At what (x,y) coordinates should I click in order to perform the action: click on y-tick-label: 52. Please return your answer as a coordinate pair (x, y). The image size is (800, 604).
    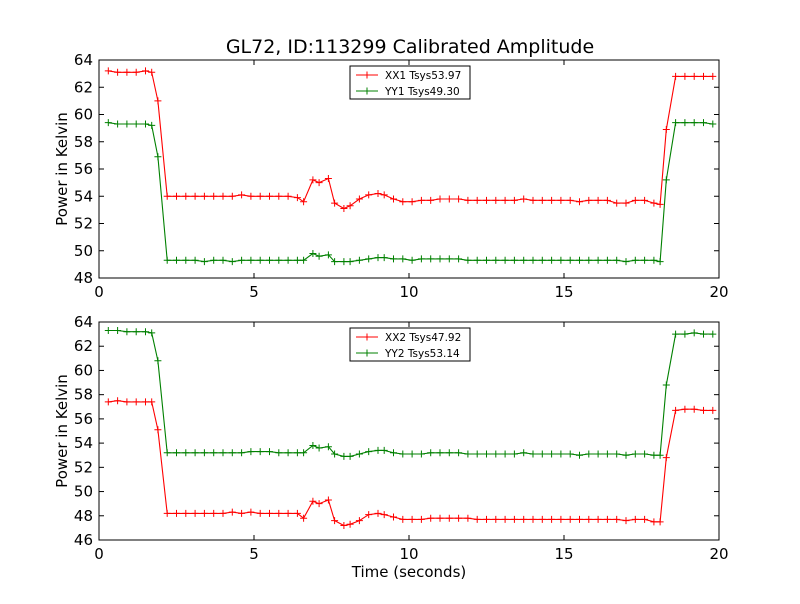
    Looking at the image, I should click on (83, 224).